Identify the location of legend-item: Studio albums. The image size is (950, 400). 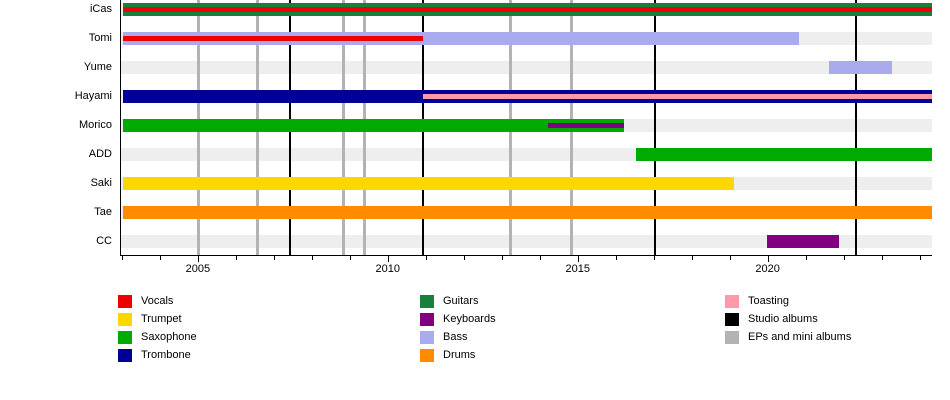
(788, 319).